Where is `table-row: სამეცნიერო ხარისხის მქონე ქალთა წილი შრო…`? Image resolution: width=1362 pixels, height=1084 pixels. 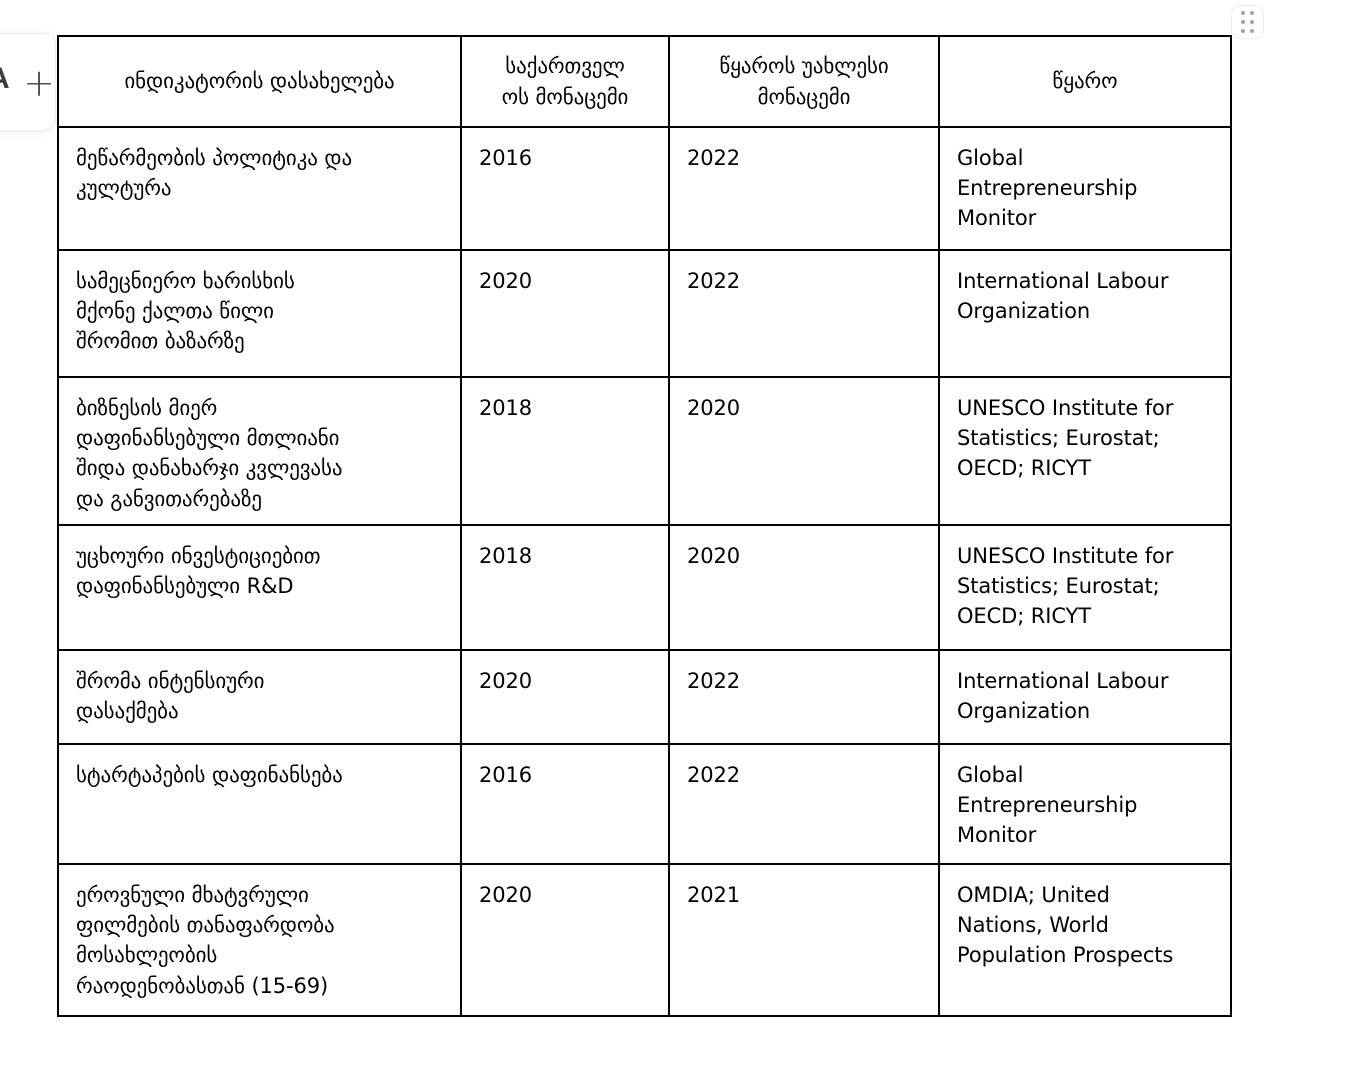
table-row: სამეცნიერო ხარისხის მქონე ქალთა წილი შრო… is located at coordinates (644, 313).